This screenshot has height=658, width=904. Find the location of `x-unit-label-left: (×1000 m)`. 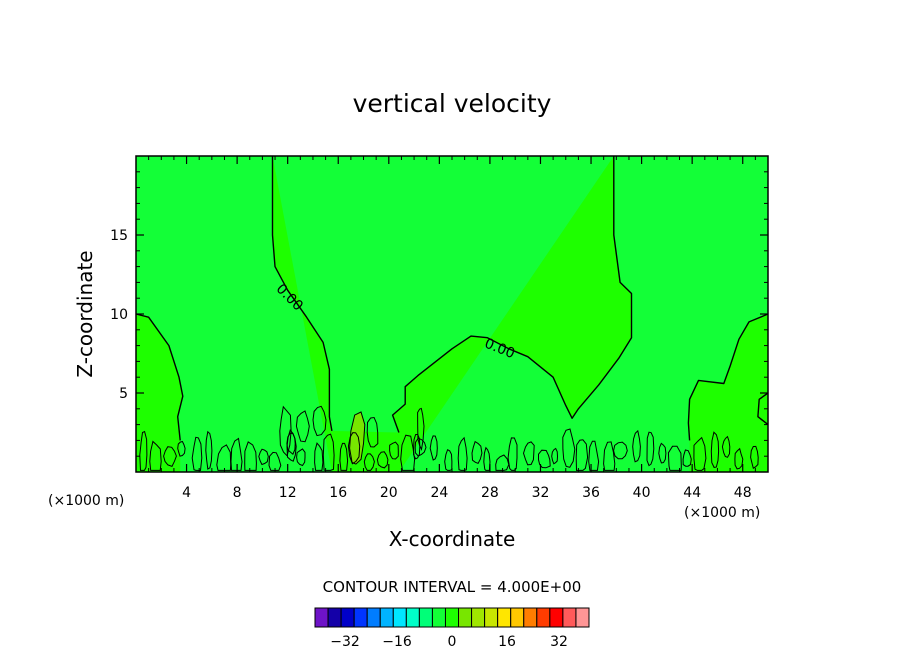

x-unit-label-left: (×1000 m) is located at coordinates (86, 501).